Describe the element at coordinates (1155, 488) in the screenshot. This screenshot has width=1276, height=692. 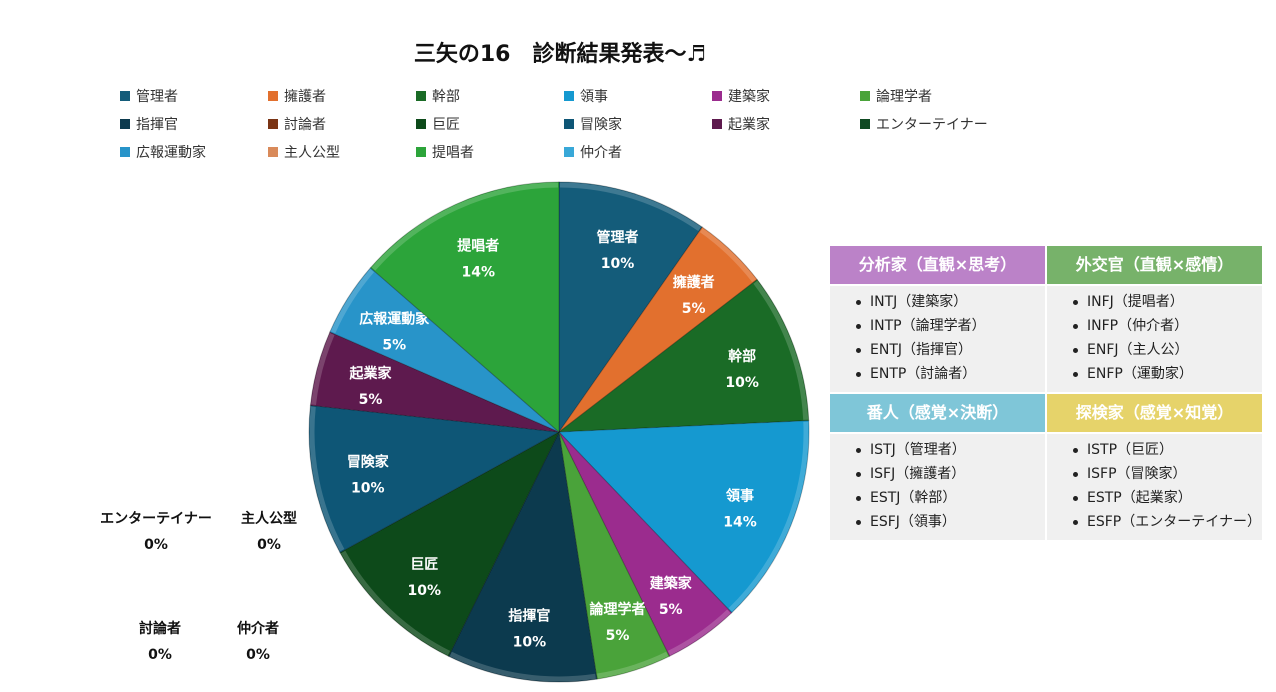
I see `type-group-list: ISTP（巨匠） ISFP（冒険家） ESTP（起業家） ESFP（エンターテイナー）` at that location.